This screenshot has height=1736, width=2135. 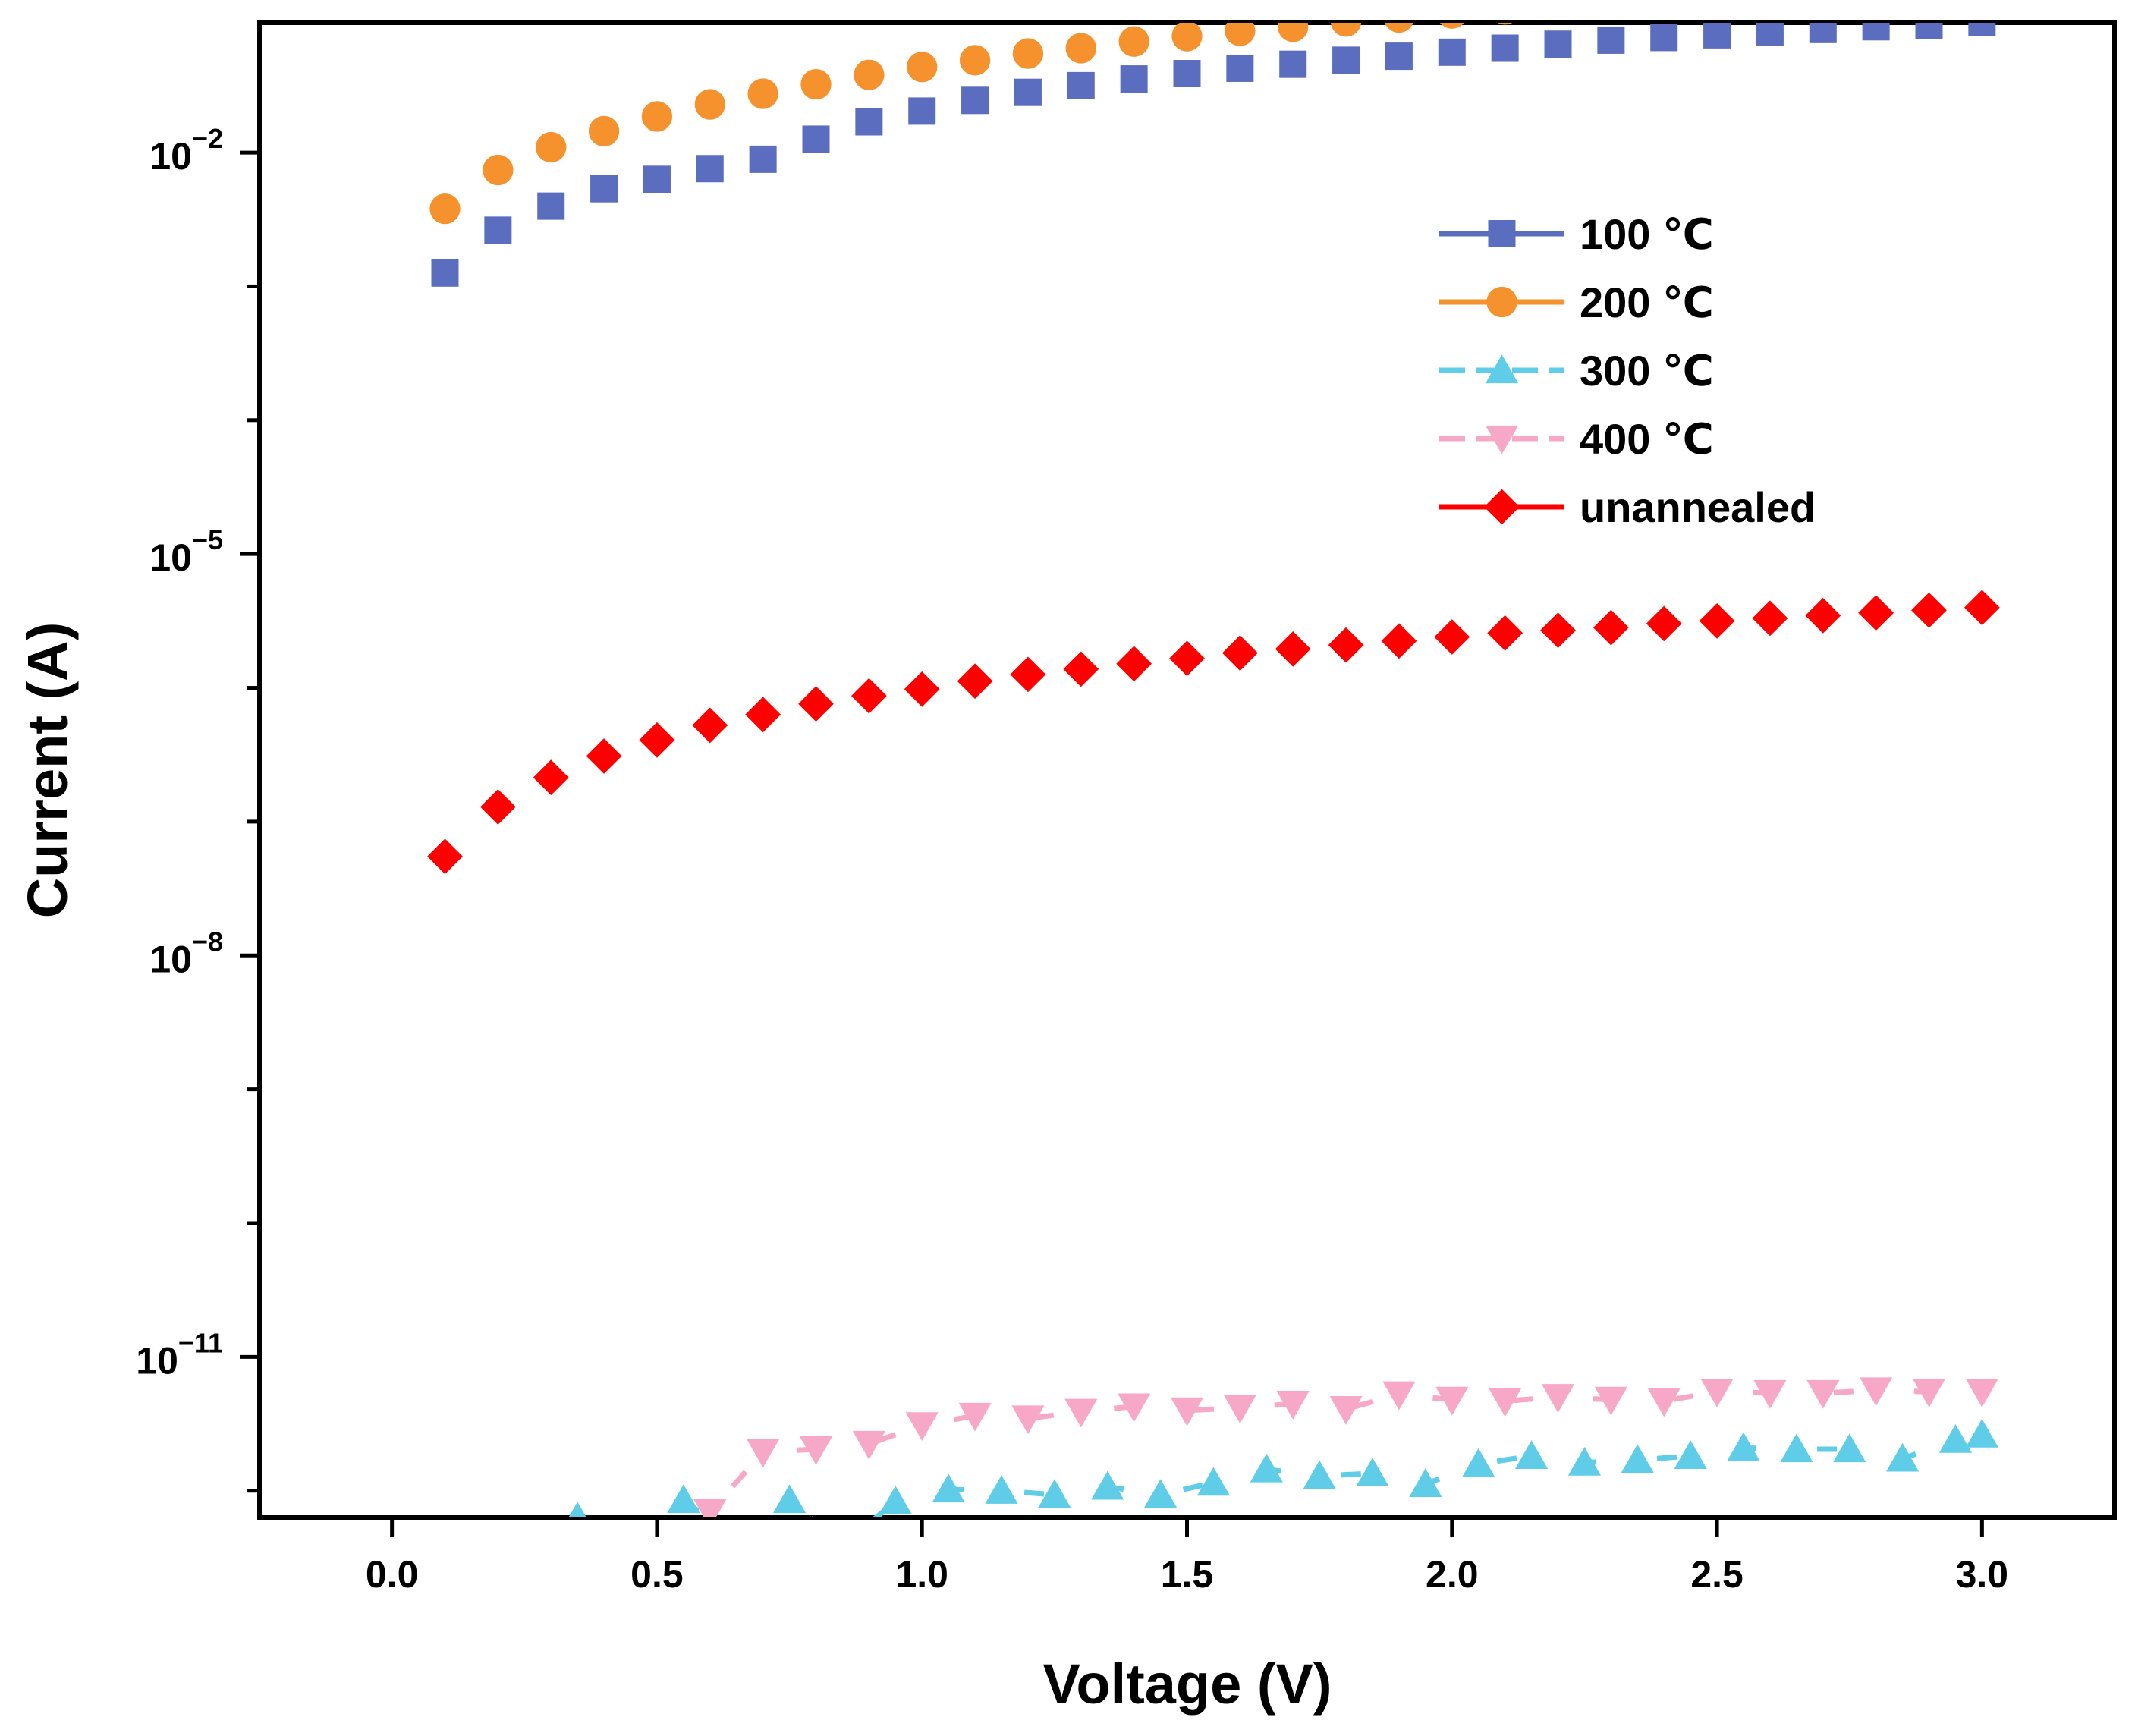 What do you see at coordinates (1452, 1574) in the screenshot?
I see `x-tick-label: 2.0` at bounding box center [1452, 1574].